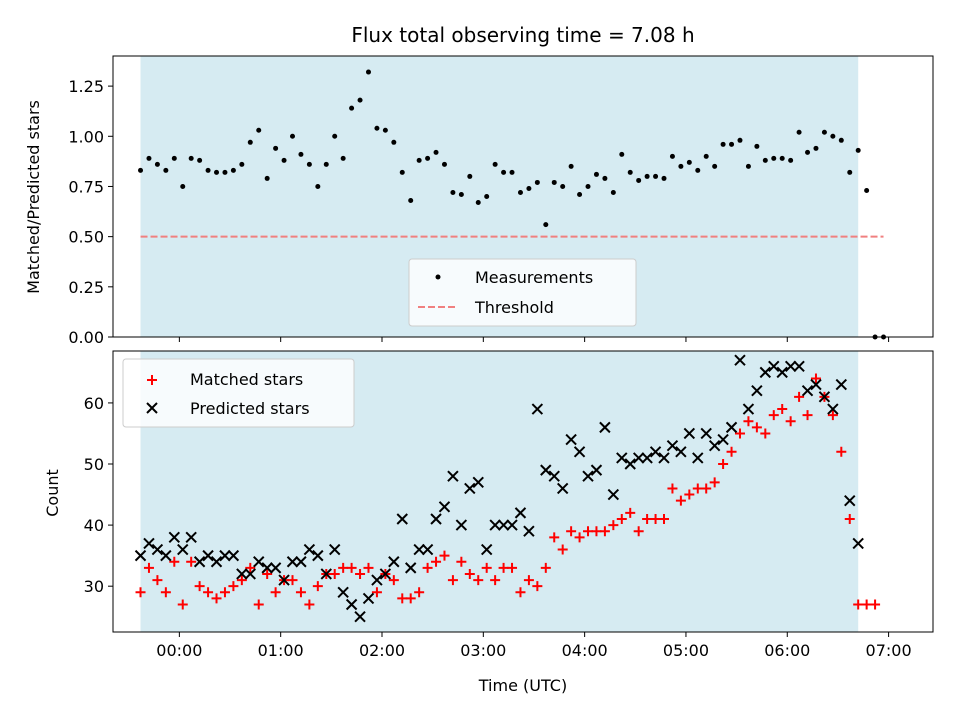 This screenshot has height=720, width=960. What do you see at coordinates (686, 650) in the screenshot?
I see `x-tick-label-5: 05:00` at bounding box center [686, 650].